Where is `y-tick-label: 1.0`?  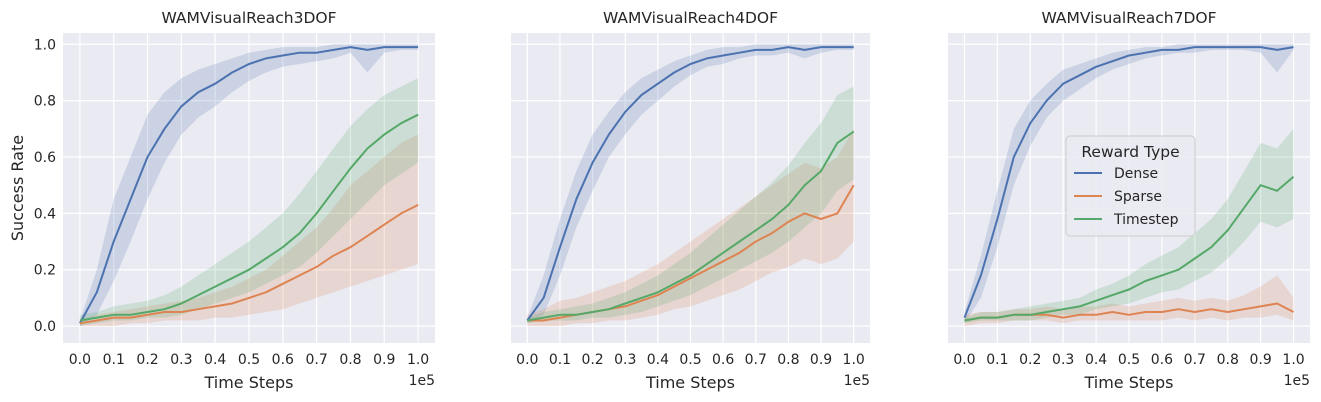 y-tick-label: 1.0 is located at coordinates (45, 45).